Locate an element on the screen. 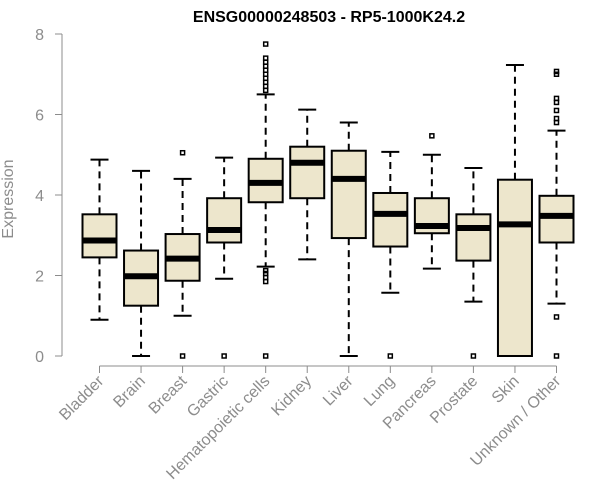 The height and width of the screenshot is (500, 600). box-lung is located at coordinates (390, 254).